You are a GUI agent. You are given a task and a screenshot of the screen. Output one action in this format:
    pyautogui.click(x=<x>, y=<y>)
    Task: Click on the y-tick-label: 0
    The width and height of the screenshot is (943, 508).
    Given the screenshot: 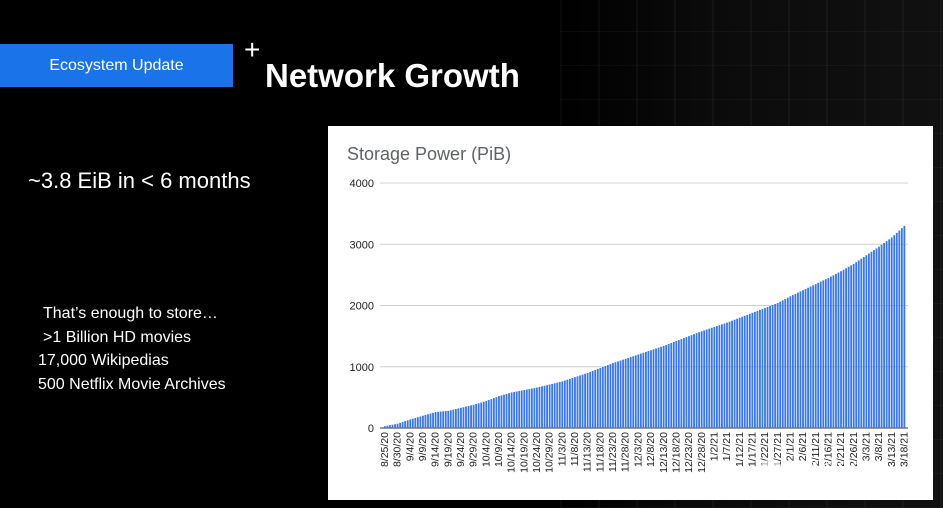 What is the action you would take?
    pyautogui.click(x=371, y=429)
    